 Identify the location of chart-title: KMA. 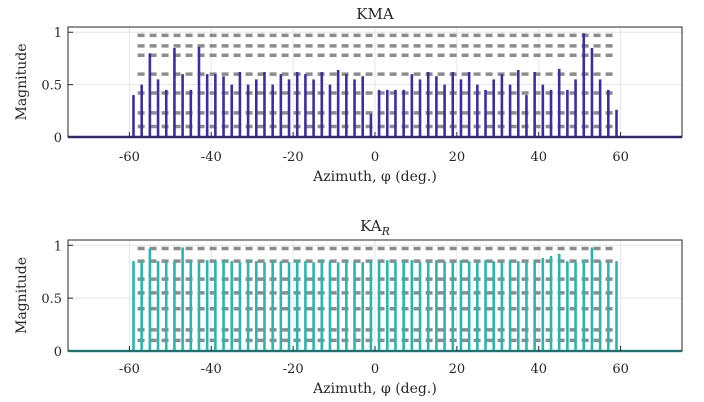
(375, 14).